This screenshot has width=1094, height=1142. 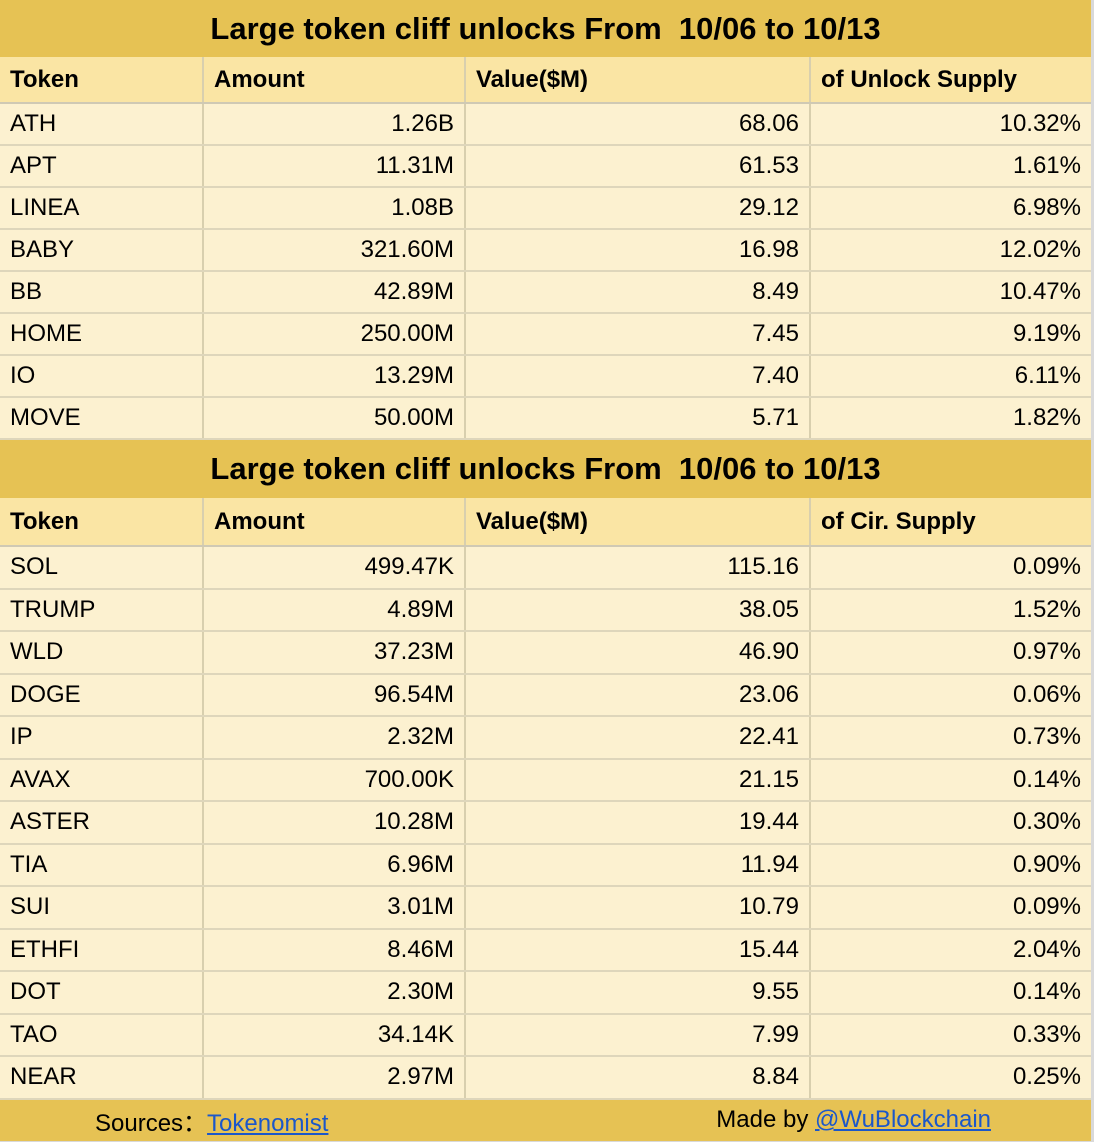 I want to click on table-row: BABY 321.60M 16.98 12.02%, so click(x=545, y=250).